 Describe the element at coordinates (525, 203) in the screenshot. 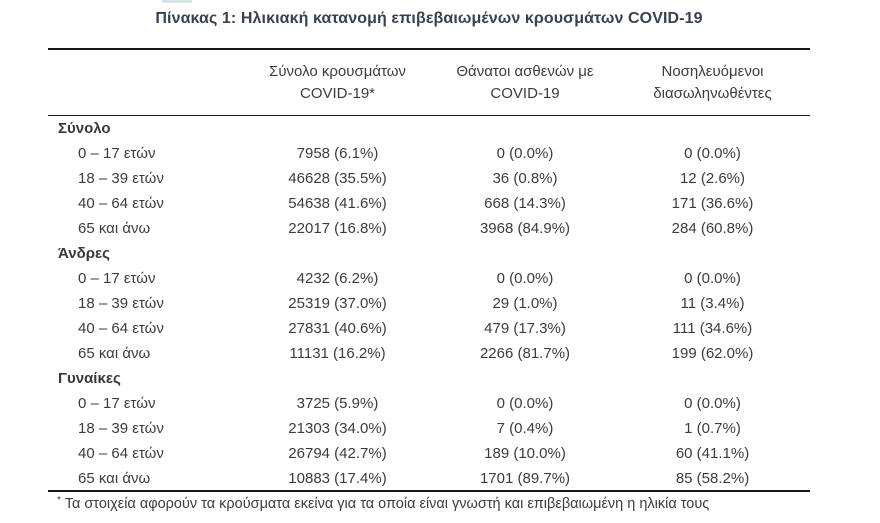

I see `deaths-value: 668 (14.3%)` at that location.